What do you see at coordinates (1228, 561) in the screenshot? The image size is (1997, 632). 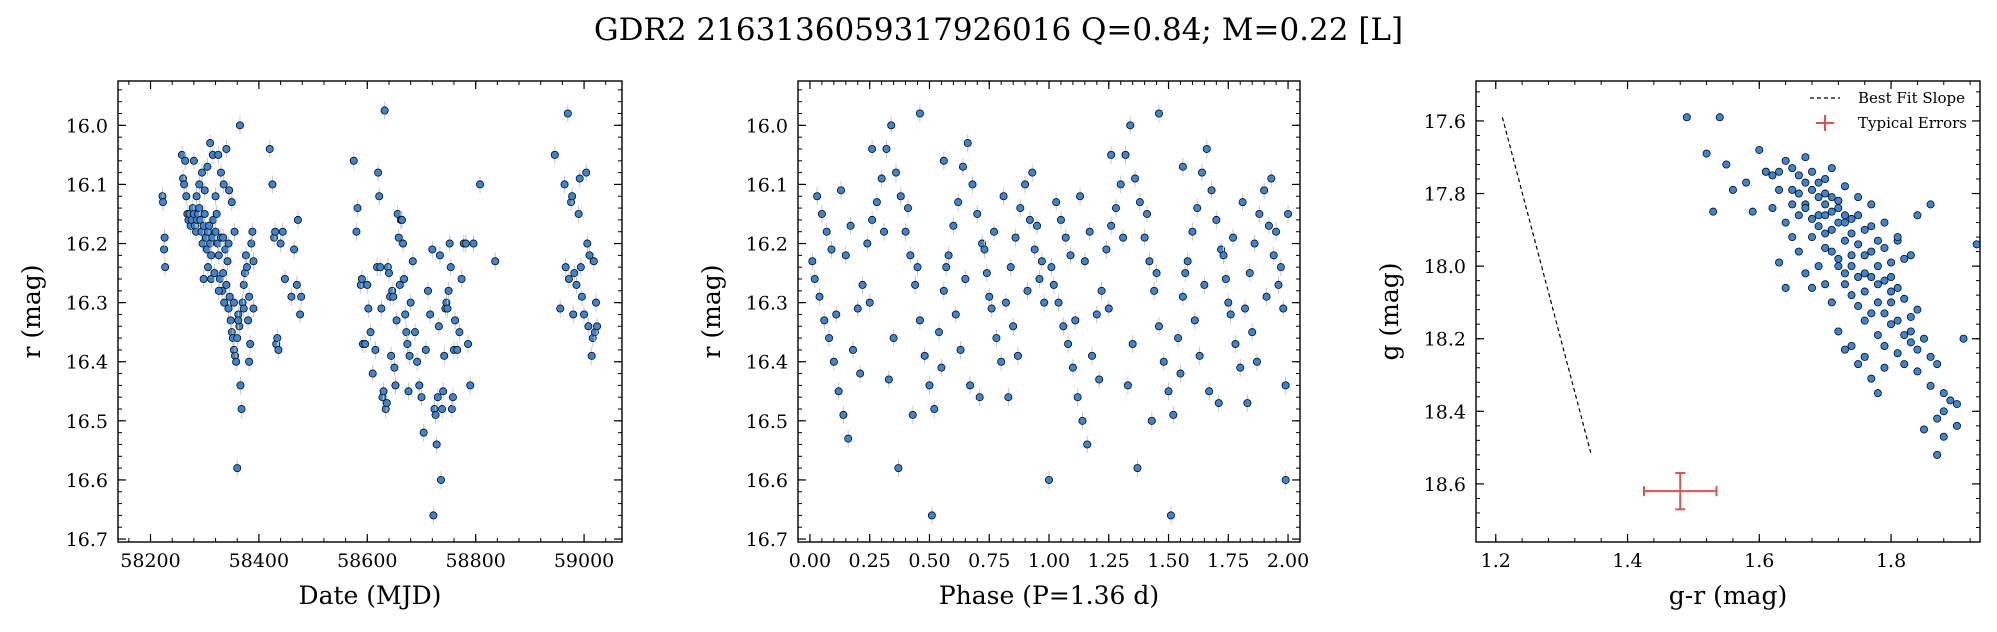 I see `x-tick-label: 1.75` at bounding box center [1228, 561].